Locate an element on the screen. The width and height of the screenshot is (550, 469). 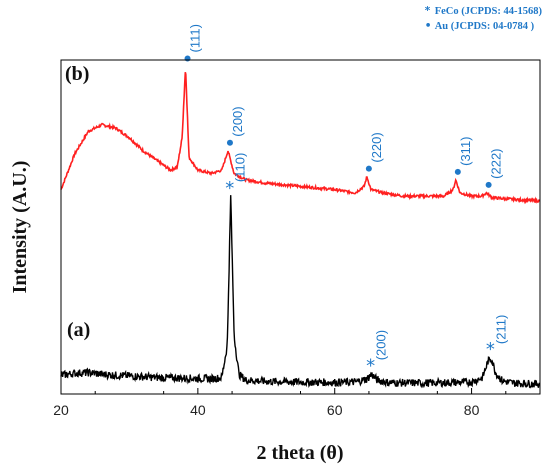
x-axis-label: 2 theta (θ) is located at coordinates (299, 453).